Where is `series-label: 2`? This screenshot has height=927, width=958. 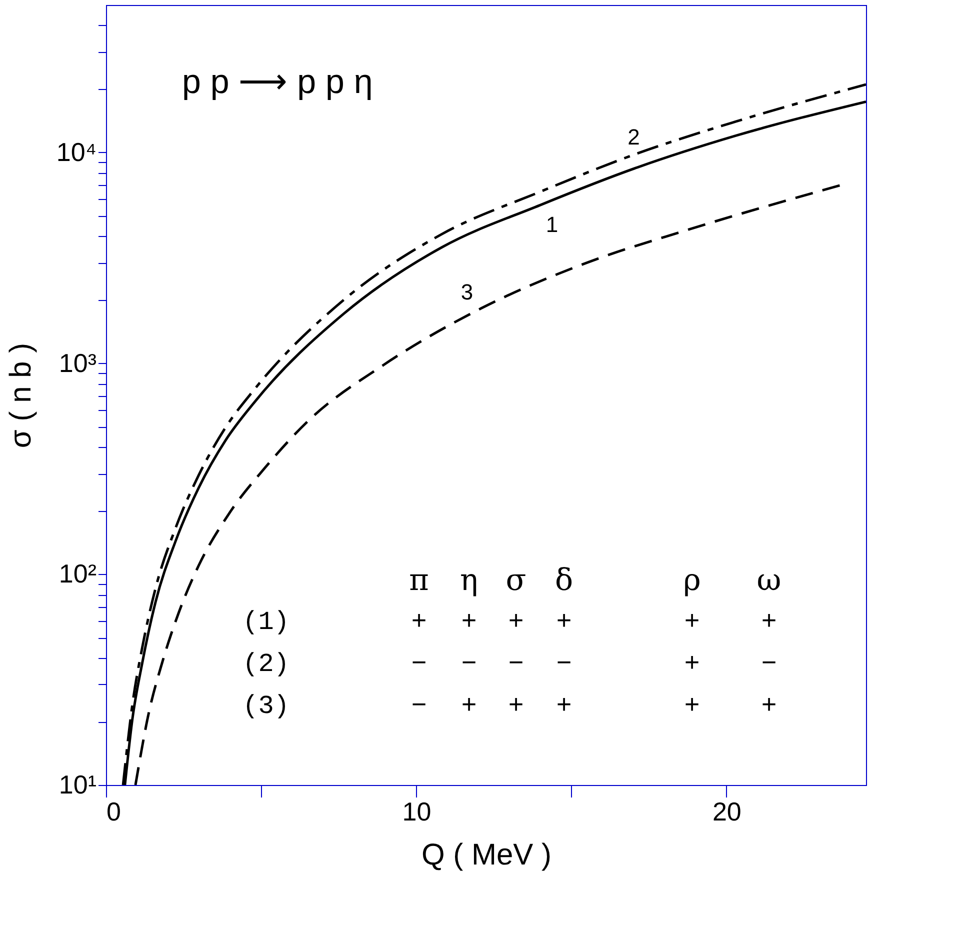
series-label: 2 is located at coordinates (634, 137).